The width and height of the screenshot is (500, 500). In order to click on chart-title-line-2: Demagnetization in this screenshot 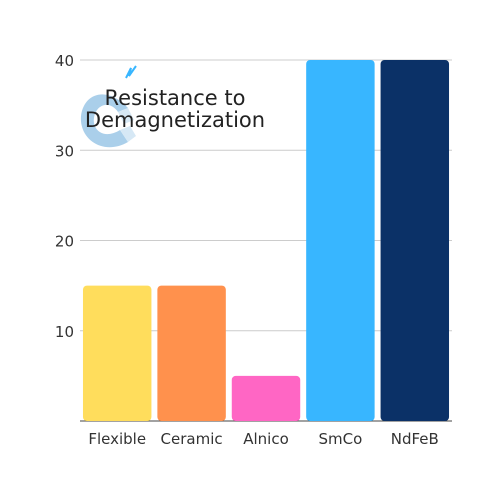, I will do `click(175, 120)`.